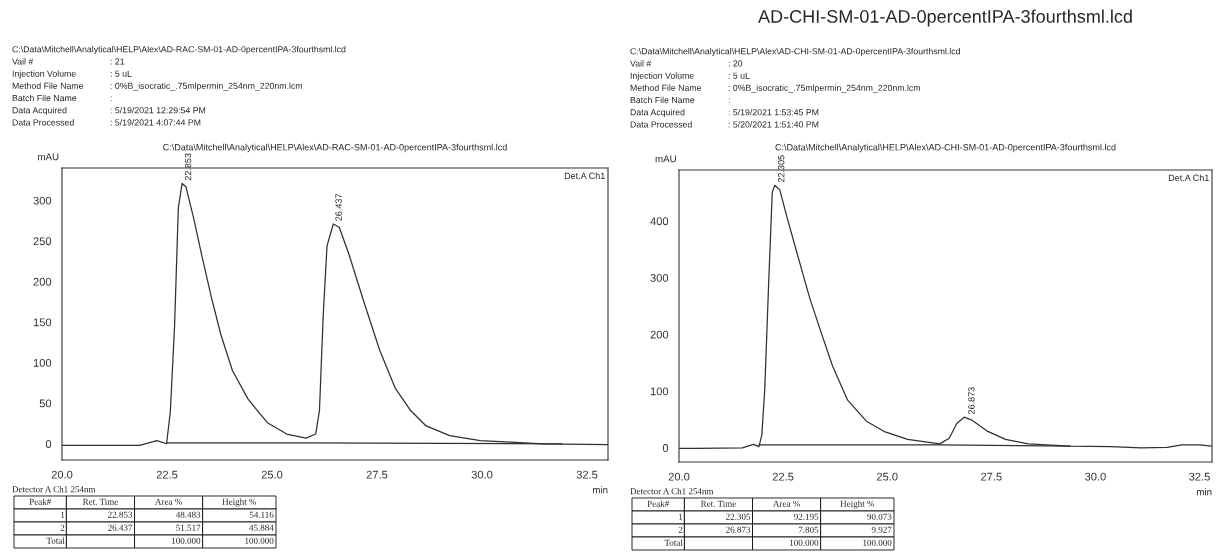 The height and width of the screenshot is (553, 1220). What do you see at coordinates (724, 124) in the screenshot?
I see `text: Data Processed : 5/20/2021 1:51:40 PM` at bounding box center [724, 124].